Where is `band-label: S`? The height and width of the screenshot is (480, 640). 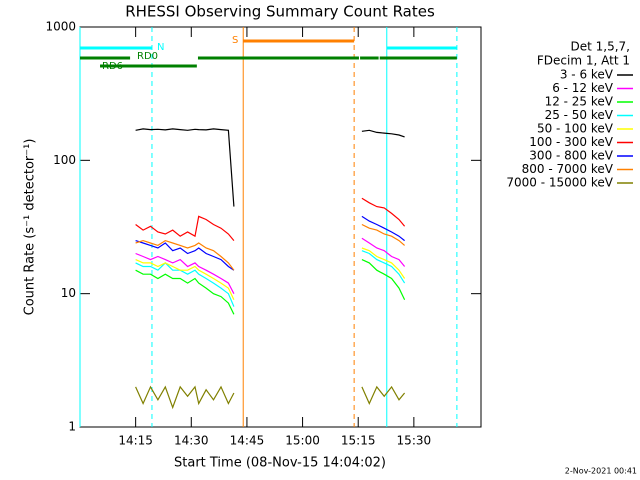
band-label: S is located at coordinates (235, 40).